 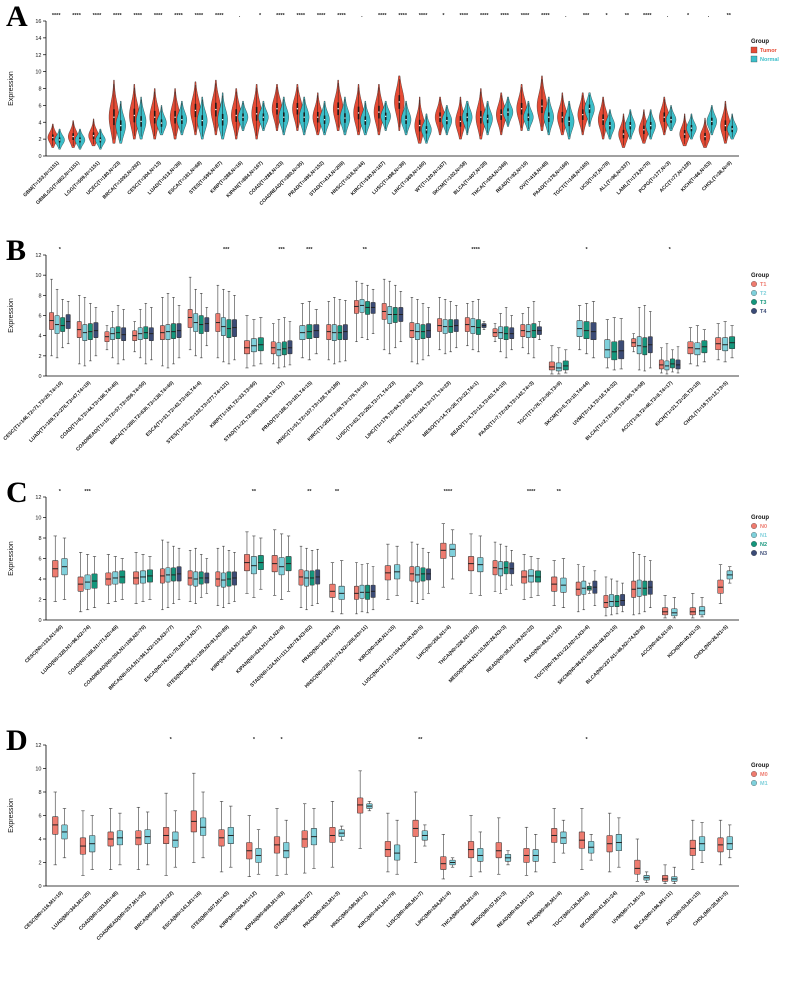 What do you see at coordinates (538, 576) in the screenshot?
I see `box-n2` at bounding box center [538, 576].